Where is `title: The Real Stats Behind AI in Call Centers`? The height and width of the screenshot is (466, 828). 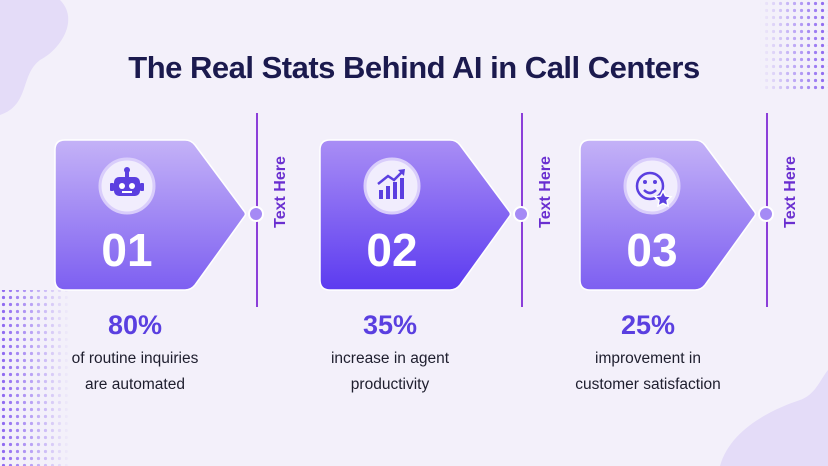 title: The Real Stats Behind AI in Call Centers is located at coordinates (413, 67).